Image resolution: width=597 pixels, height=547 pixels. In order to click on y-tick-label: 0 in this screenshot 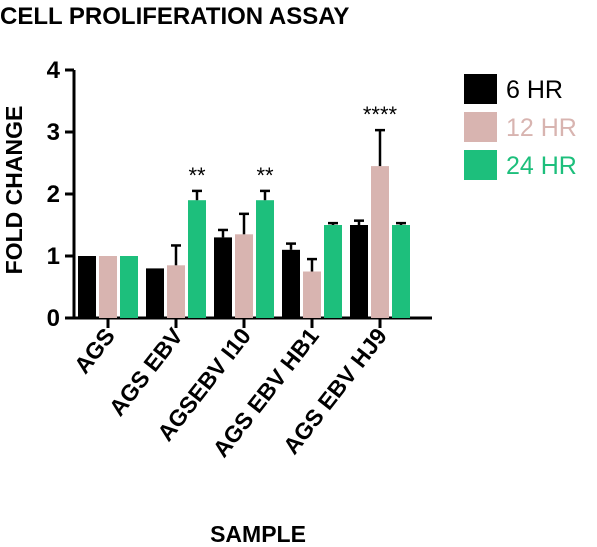, I will do `click(53, 318)`.